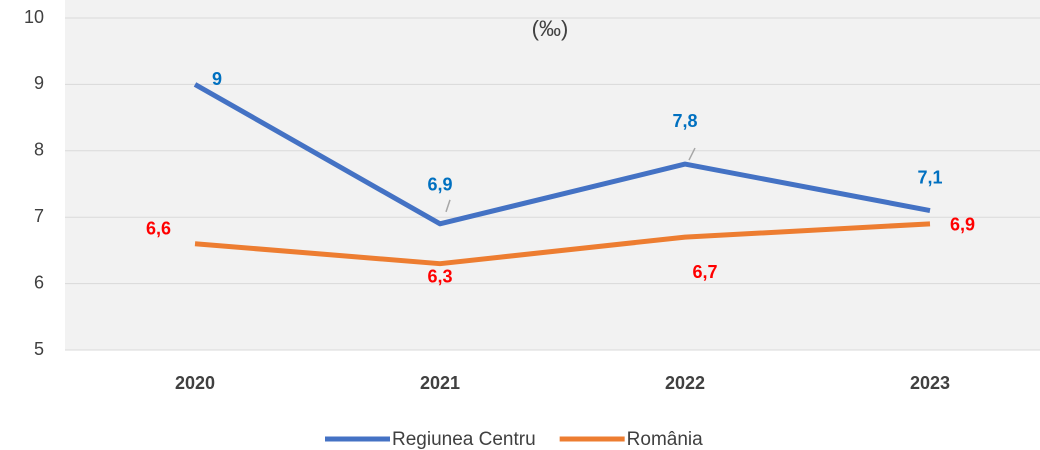 The width and height of the screenshot is (1040, 450). What do you see at coordinates (440, 383) in the screenshot?
I see `x-tick-label: 2021` at bounding box center [440, 383].